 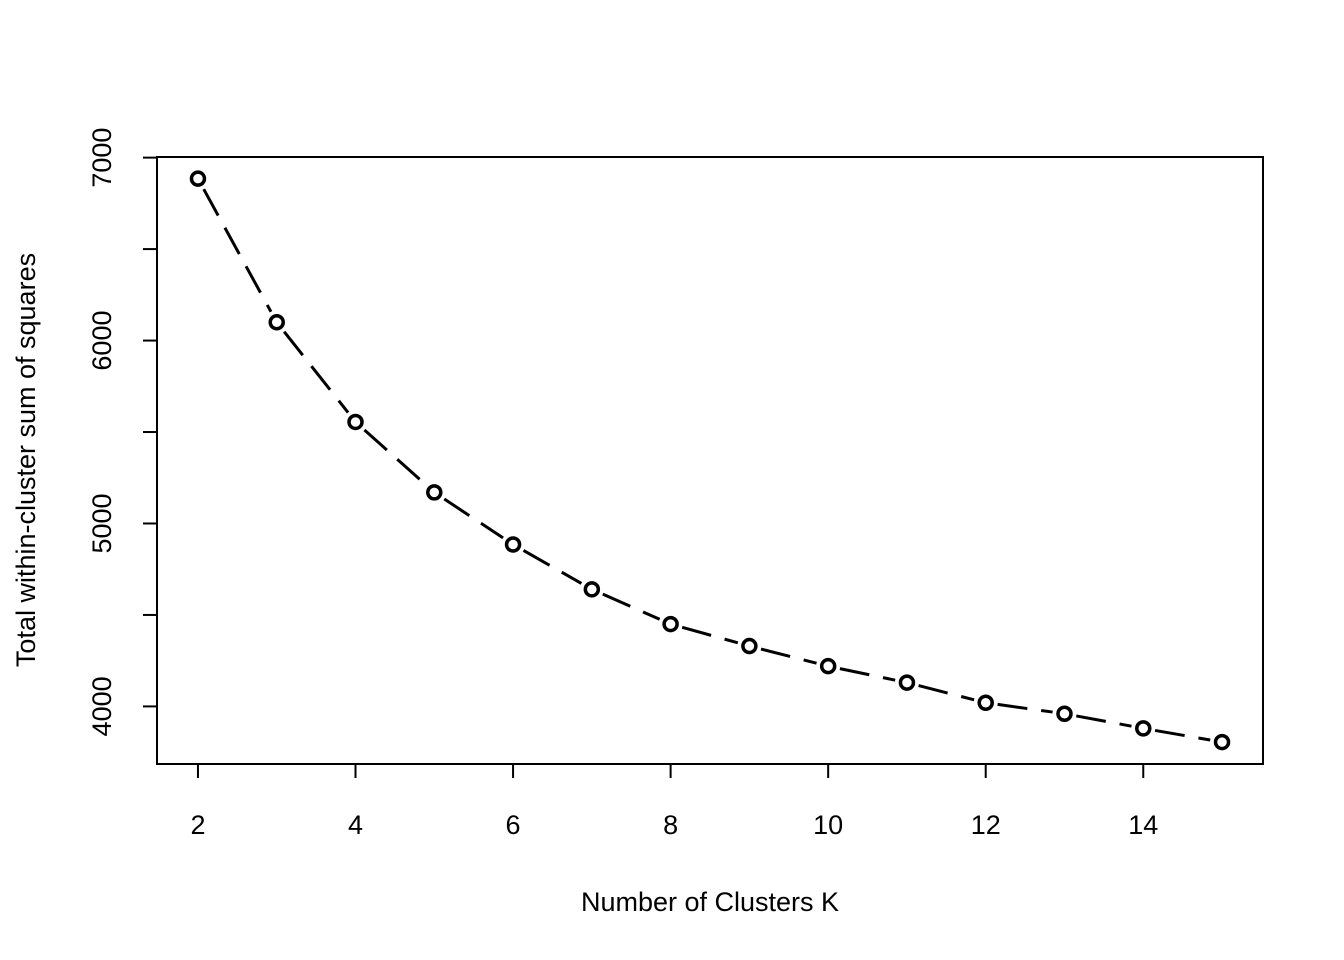 What do you see at coordinates (122, 432) in the screenshot?
I see `y-axis: 4000 5000 6000 7000` at bounding box center [122, 432].